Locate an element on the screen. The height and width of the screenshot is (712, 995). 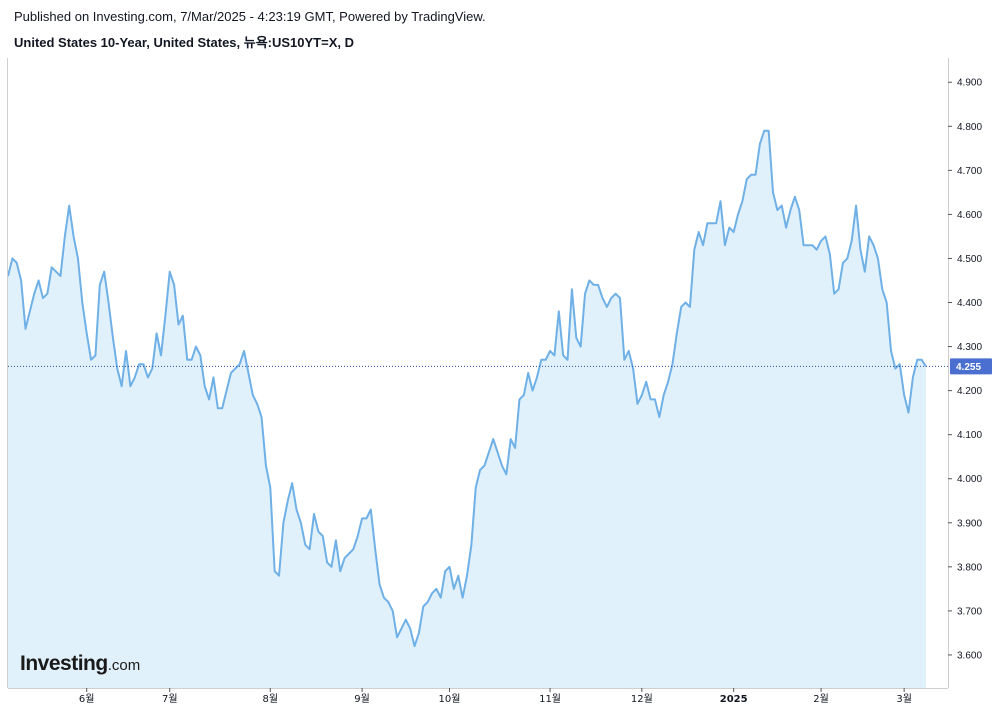
y-tick-label: 3.900 is located at coordinates (969, 523).